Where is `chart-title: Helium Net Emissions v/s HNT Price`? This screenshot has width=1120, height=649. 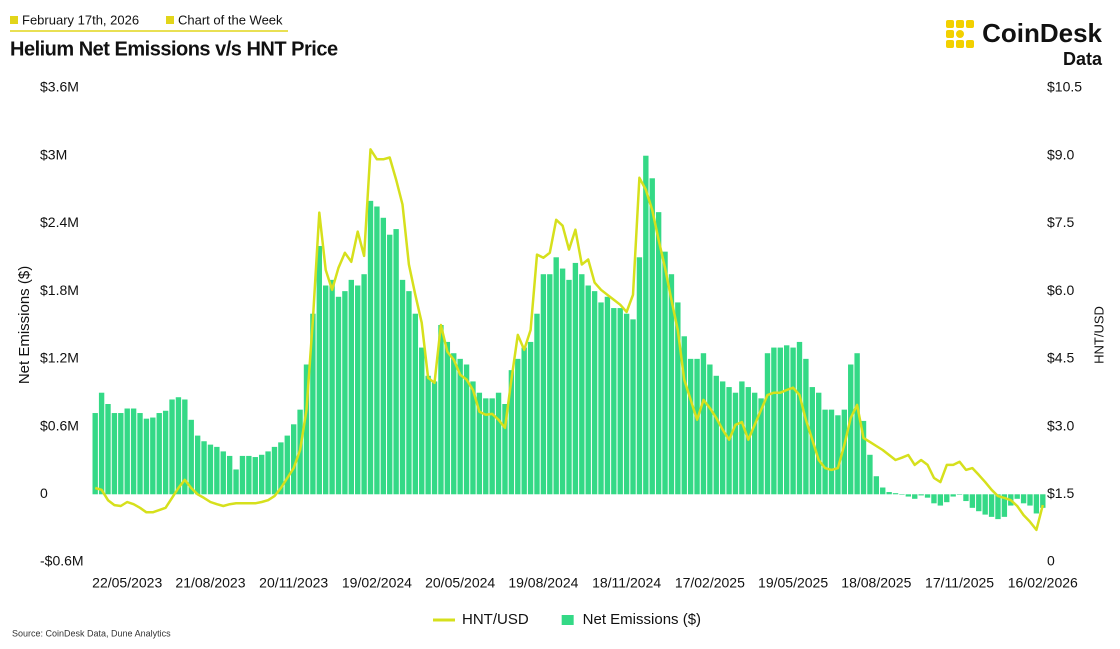
chart-title: Helium Net Emissions v/s HNT Price is located at coordinates (174, 49).